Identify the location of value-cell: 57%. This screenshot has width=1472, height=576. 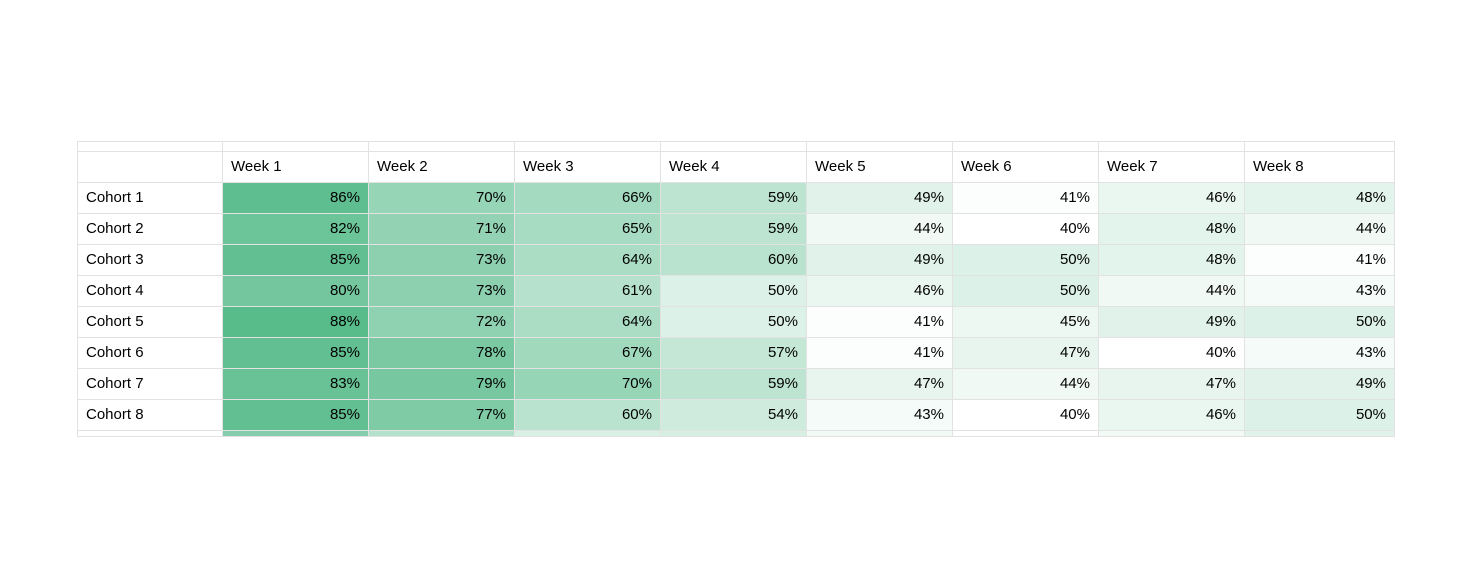
(733, 353).